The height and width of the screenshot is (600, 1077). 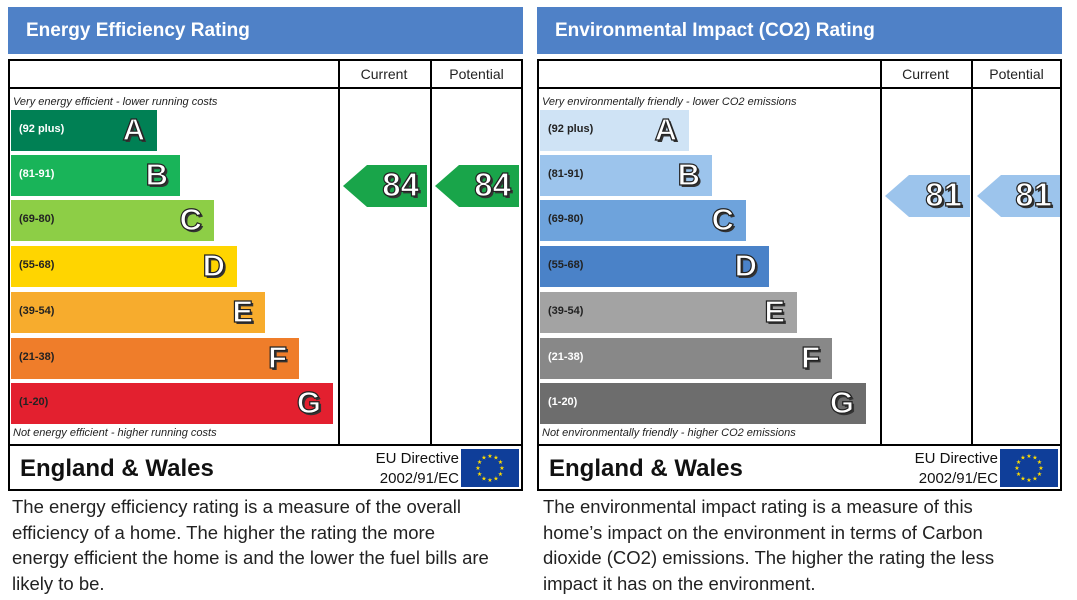 I want to click on chart-title: Environmental Impact (CO2) Rating, so click(x=799, y=30).